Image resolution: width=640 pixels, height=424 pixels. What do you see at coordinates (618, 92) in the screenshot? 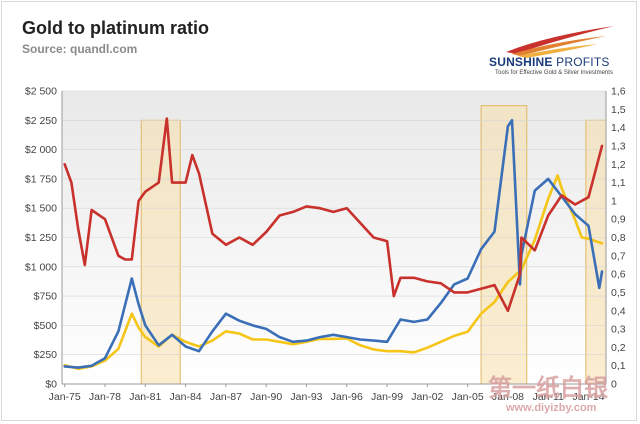
I see `right-tick-label: 1,6` at bounding box center [618, 92].